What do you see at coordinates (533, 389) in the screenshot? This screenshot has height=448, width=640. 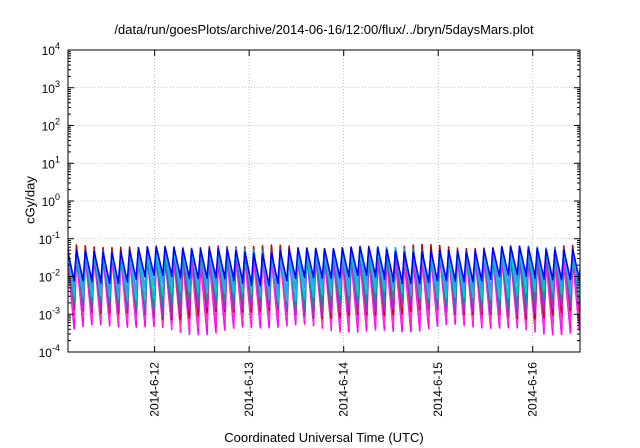 I see `x-tick-label: 2014-6-16` at bounding box center [533, 389].